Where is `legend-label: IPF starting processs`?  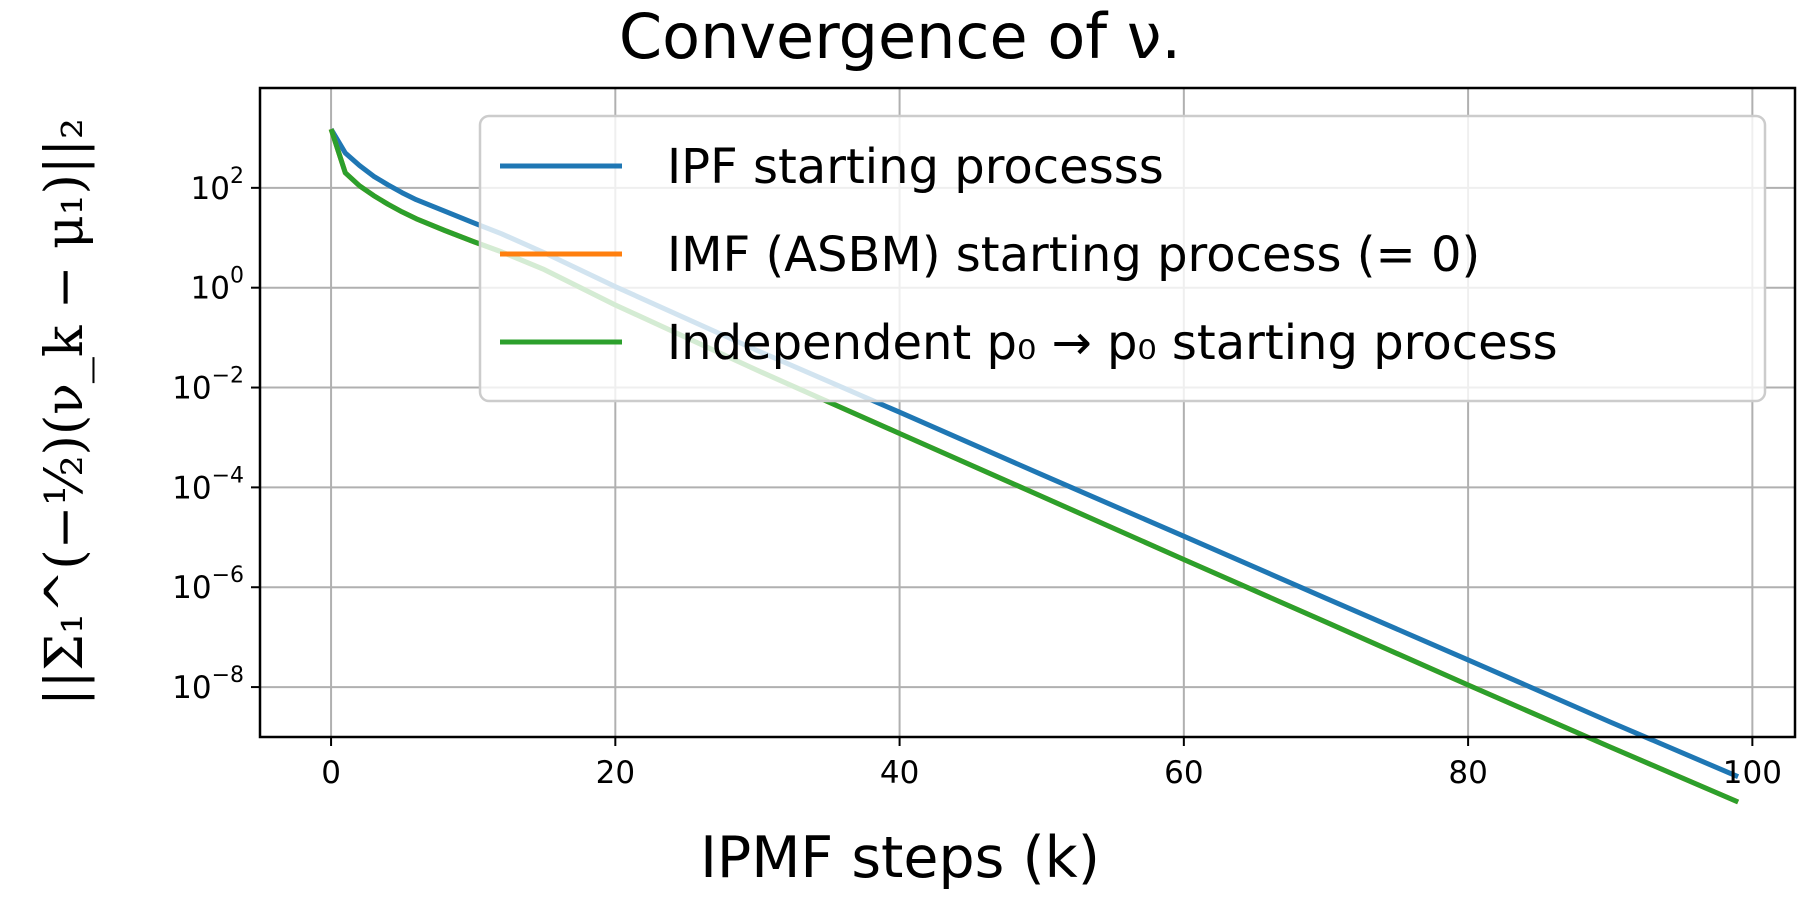 legend-label: IPF starting processs is located at coordinates (915, 167).